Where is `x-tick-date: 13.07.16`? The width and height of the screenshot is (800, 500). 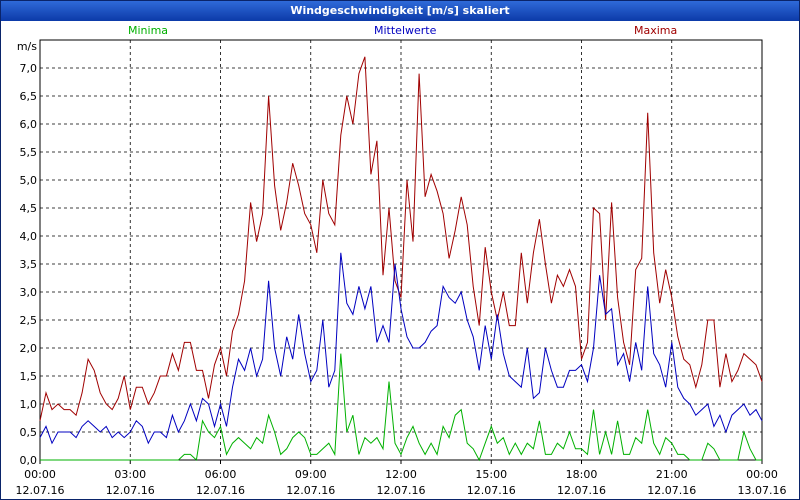 x-tick-date: 13.07.16 is located at coordinates (762, 490).